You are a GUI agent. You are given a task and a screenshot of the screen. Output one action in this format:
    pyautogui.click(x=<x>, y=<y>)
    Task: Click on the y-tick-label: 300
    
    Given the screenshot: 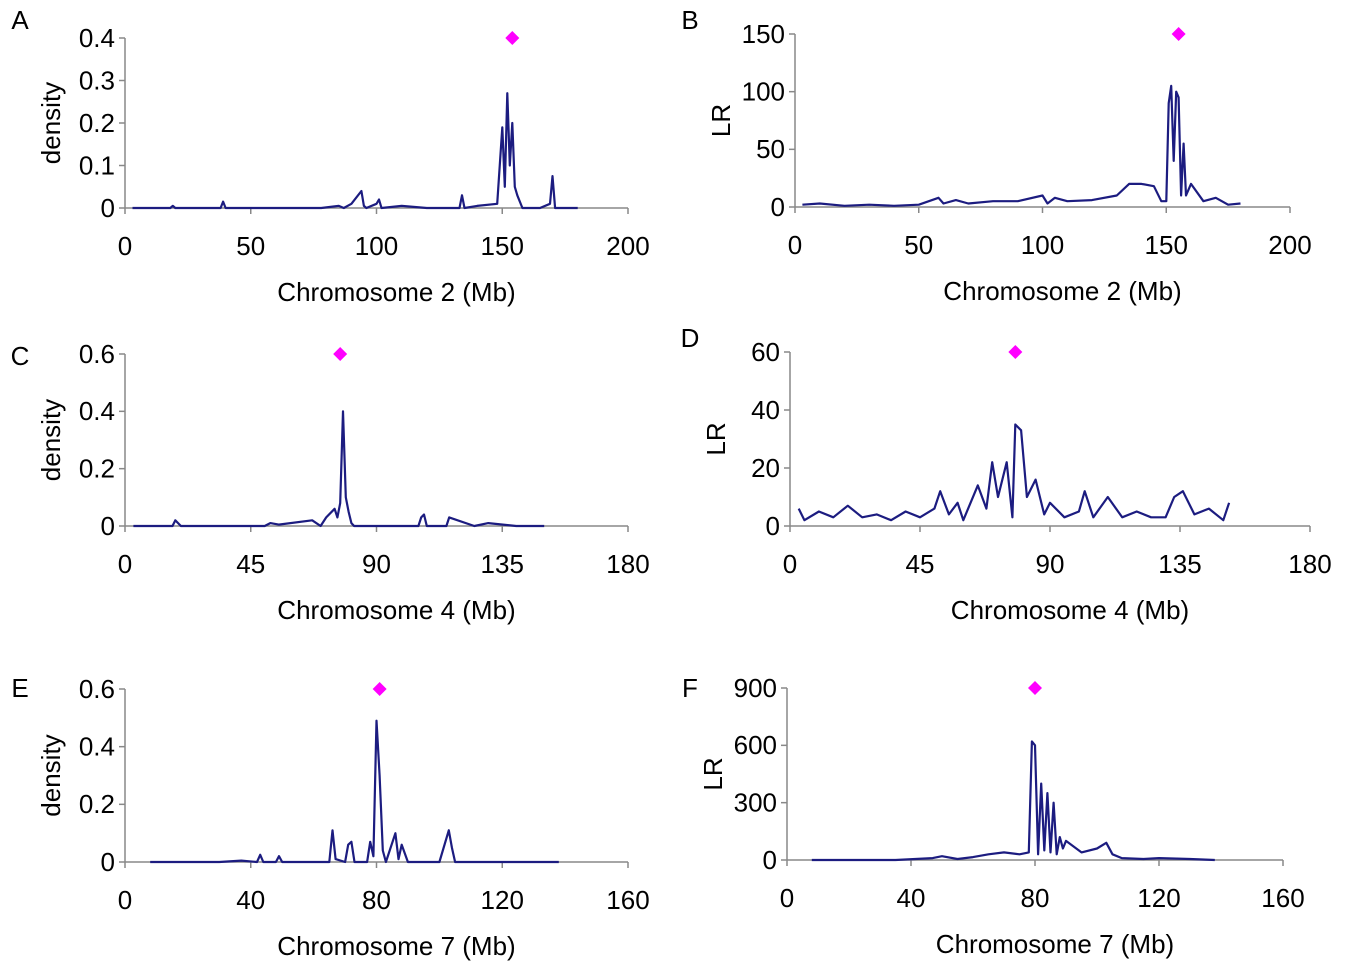 What is the action you would take?
    pyautogui.click(x=755, y=803)
    